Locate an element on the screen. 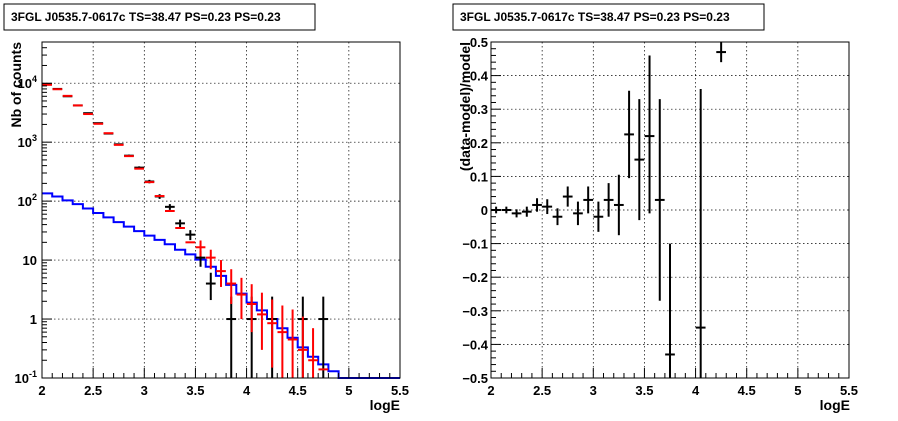  y-tick-label: 0.2 is located at coordinates (479, 143).